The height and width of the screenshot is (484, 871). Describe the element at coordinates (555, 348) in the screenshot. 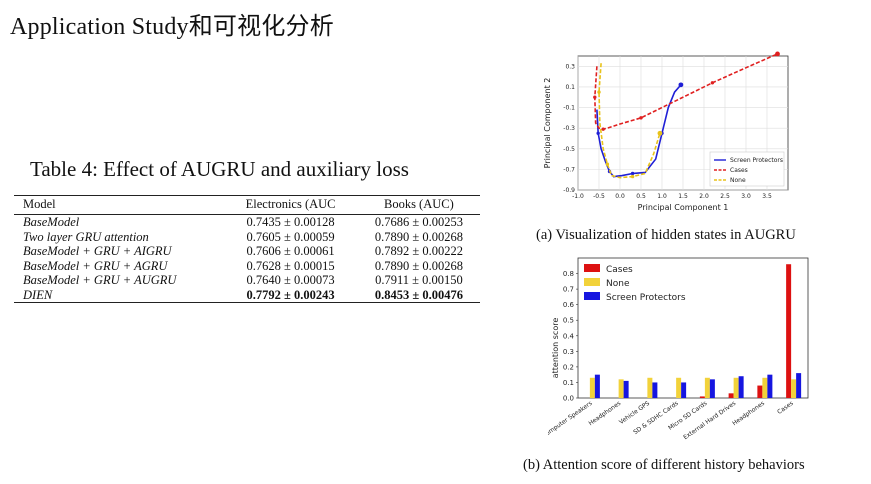

I see `y-axis-label: attention score` at that location.